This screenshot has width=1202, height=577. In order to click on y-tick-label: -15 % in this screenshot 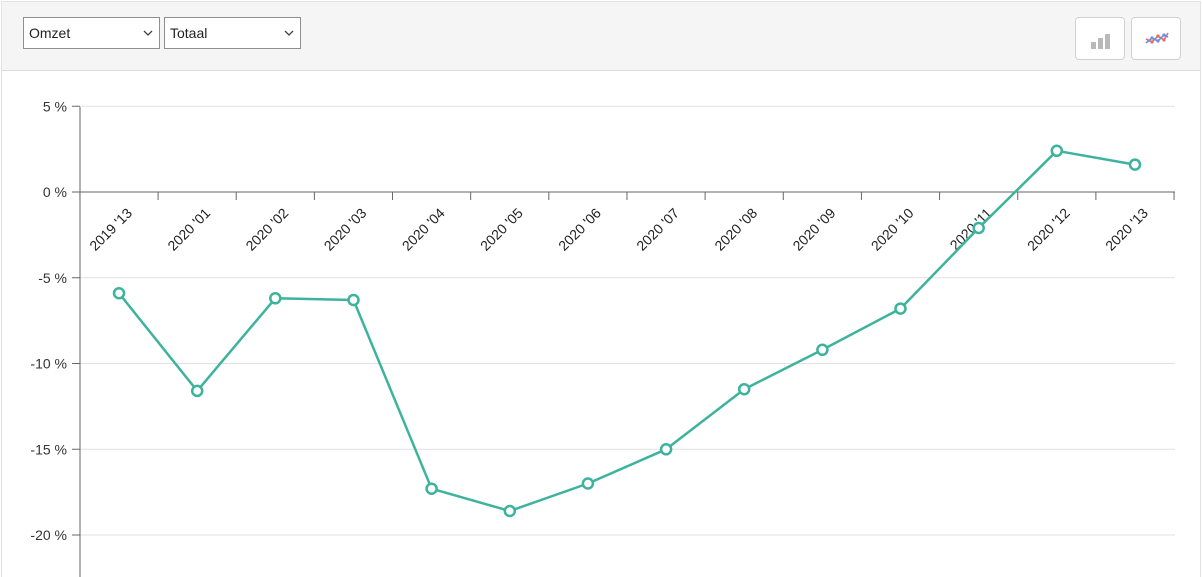, I will do `click(48, 449)`.